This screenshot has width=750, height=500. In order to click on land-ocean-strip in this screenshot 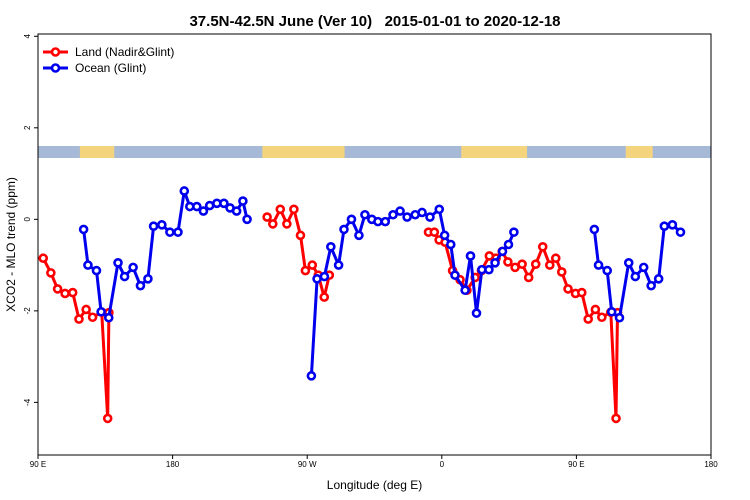, I will do `click(374, 152)`.